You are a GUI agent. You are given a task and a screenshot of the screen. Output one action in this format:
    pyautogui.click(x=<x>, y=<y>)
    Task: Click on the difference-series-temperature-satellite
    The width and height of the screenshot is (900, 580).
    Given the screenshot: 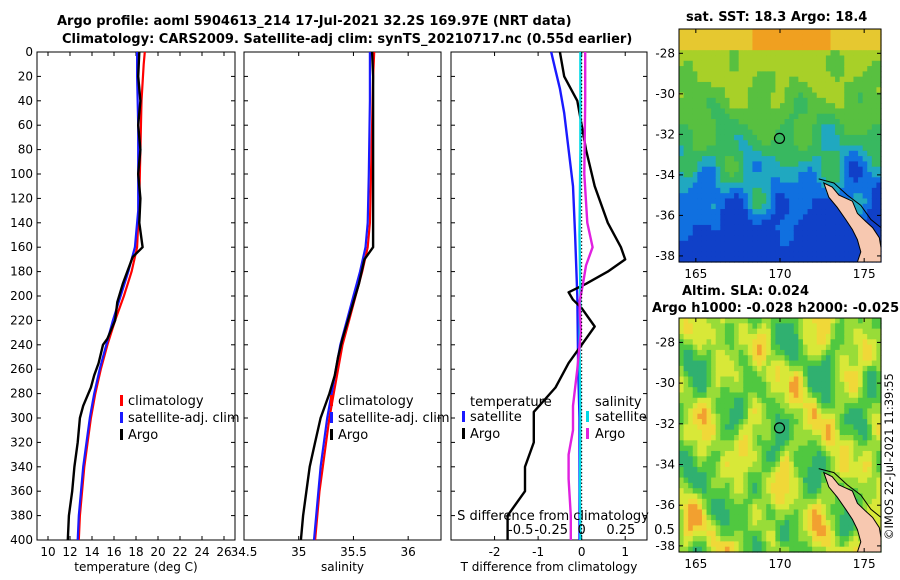 What is the action you would take?
    pyautogui.click(x=565, y=295)
    